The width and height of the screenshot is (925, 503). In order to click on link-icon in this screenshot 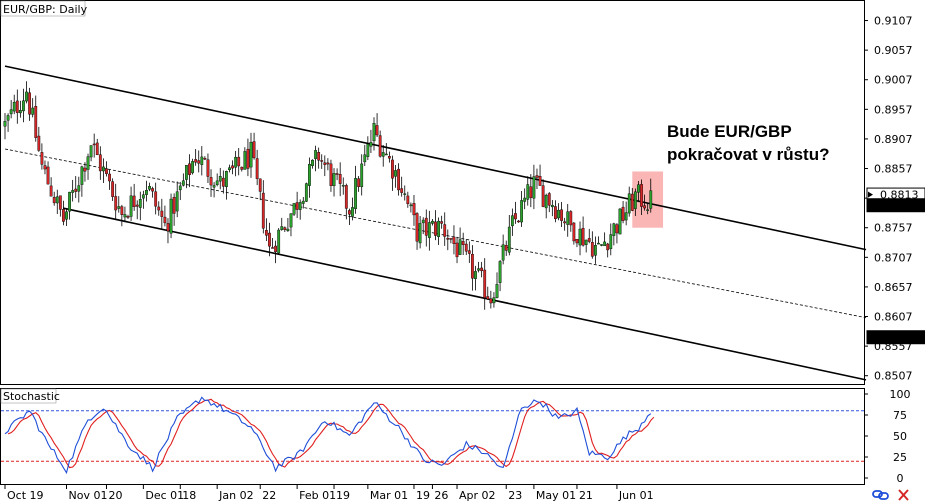, I will do `click(880, 495)`.